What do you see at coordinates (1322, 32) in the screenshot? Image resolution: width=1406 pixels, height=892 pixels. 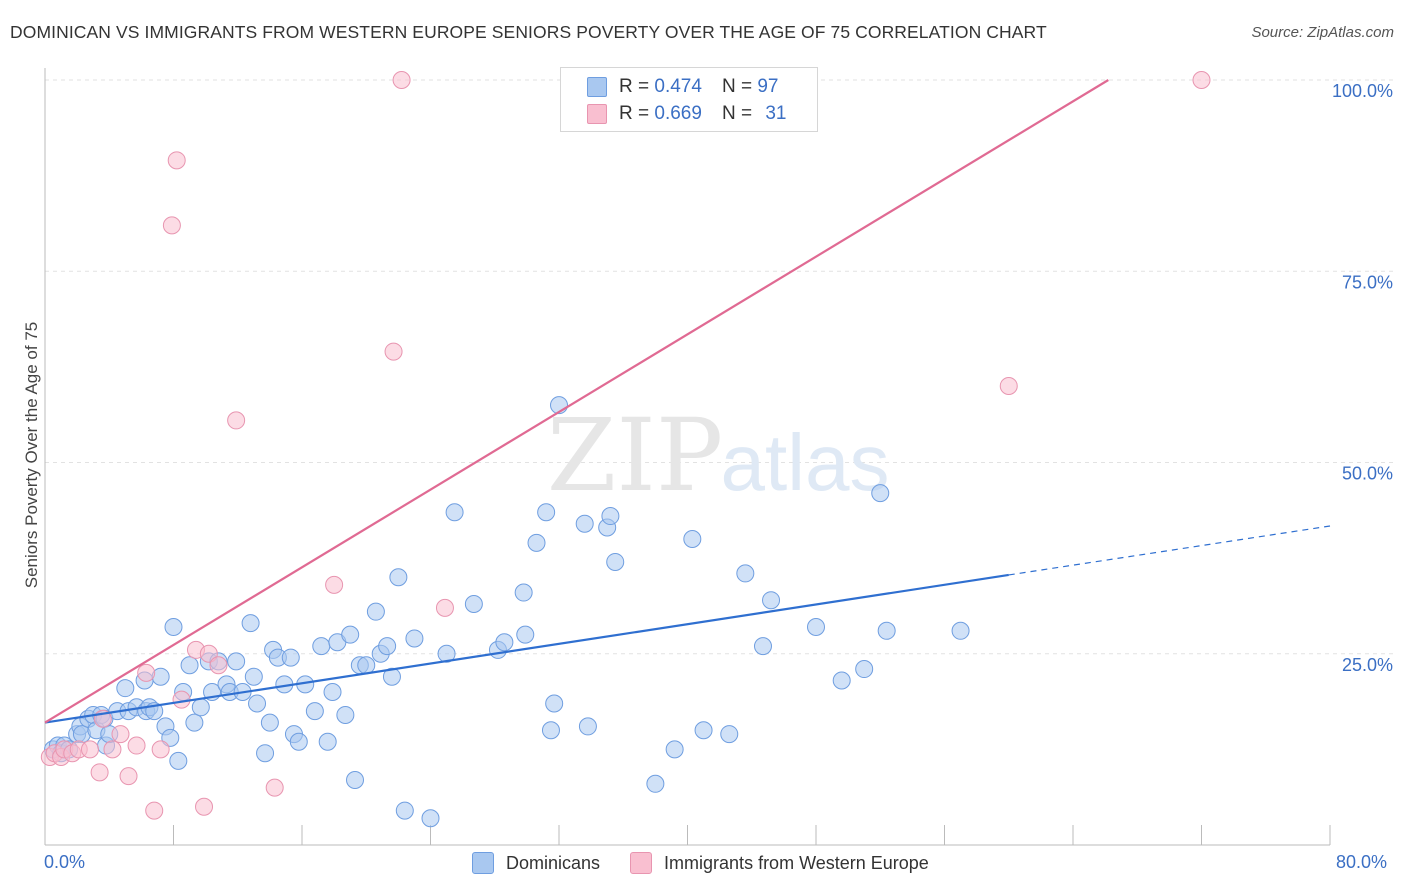 I see `chart-source: Source: ZipAtlas.com` at bounding box center [1322, 32].